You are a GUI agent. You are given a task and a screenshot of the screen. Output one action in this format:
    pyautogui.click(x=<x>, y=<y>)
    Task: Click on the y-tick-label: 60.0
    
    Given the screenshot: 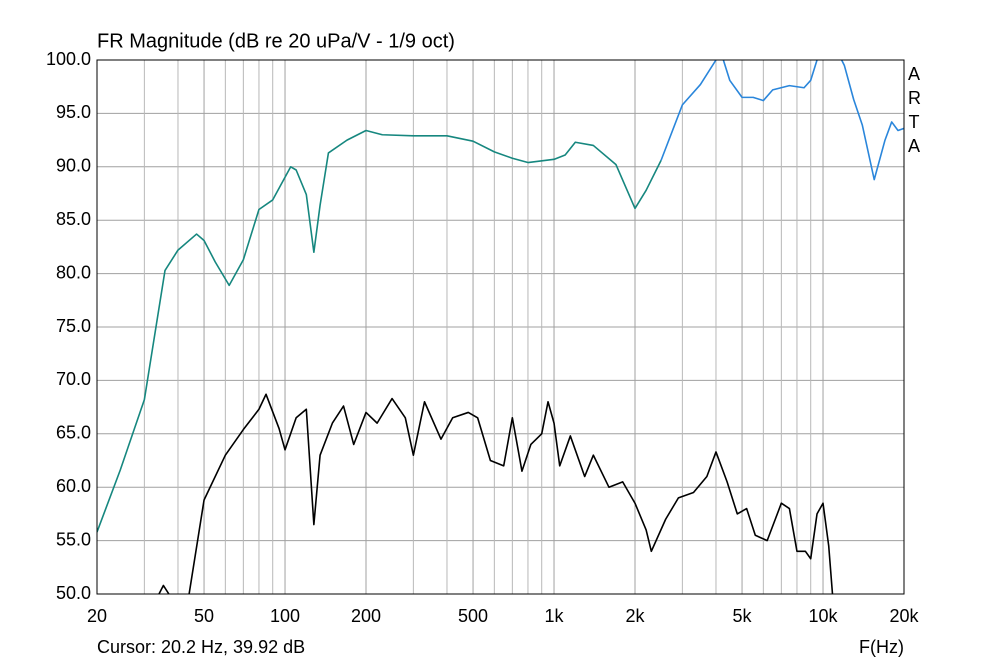 What is the action you would take?
    pyautogui.click(x=73, y=486)
    